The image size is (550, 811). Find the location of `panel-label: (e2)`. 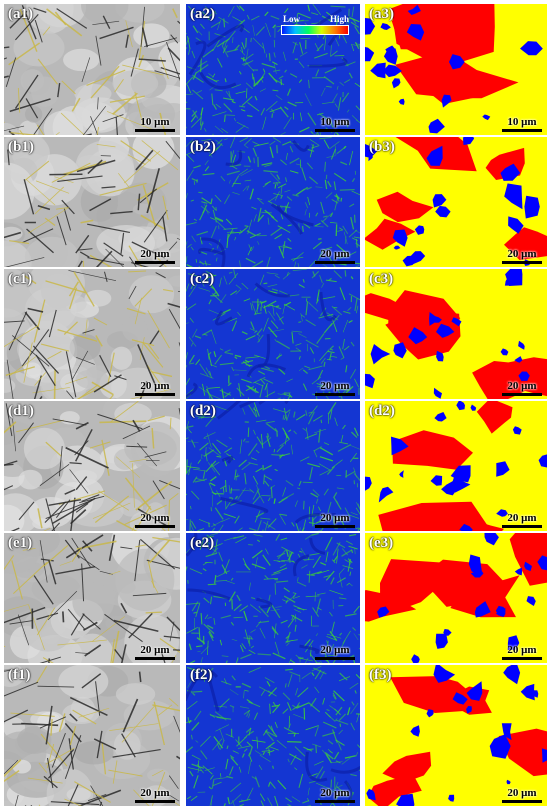

panel-label: (e2) is located at coordinates (202, 543).